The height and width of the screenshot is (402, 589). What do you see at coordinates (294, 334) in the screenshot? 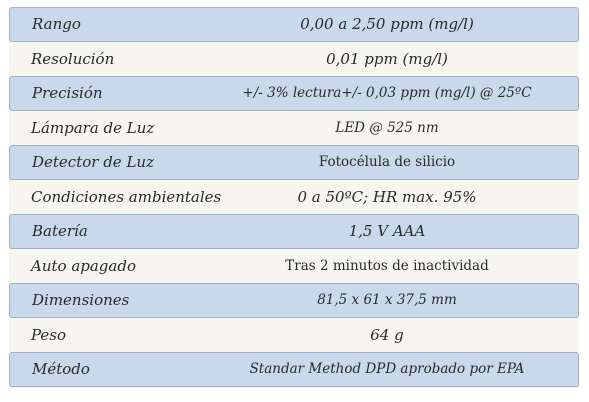
I see `spec-row-peso: Peso 64 g` at bounding box center [294, 334].